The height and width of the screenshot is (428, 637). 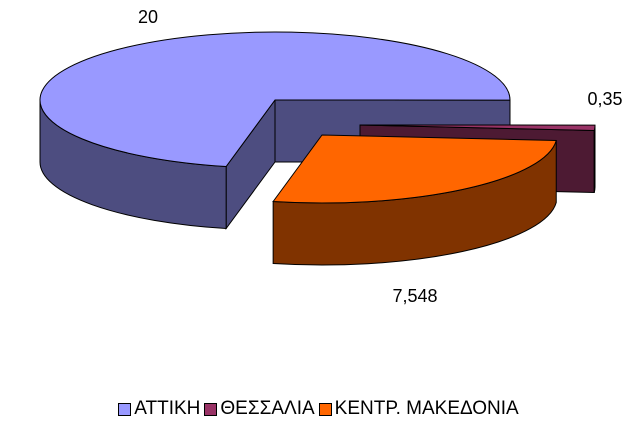 I want to click on legend-label: ΘΕΣΣΑΛΙΑ, so click(x=267, y=408).